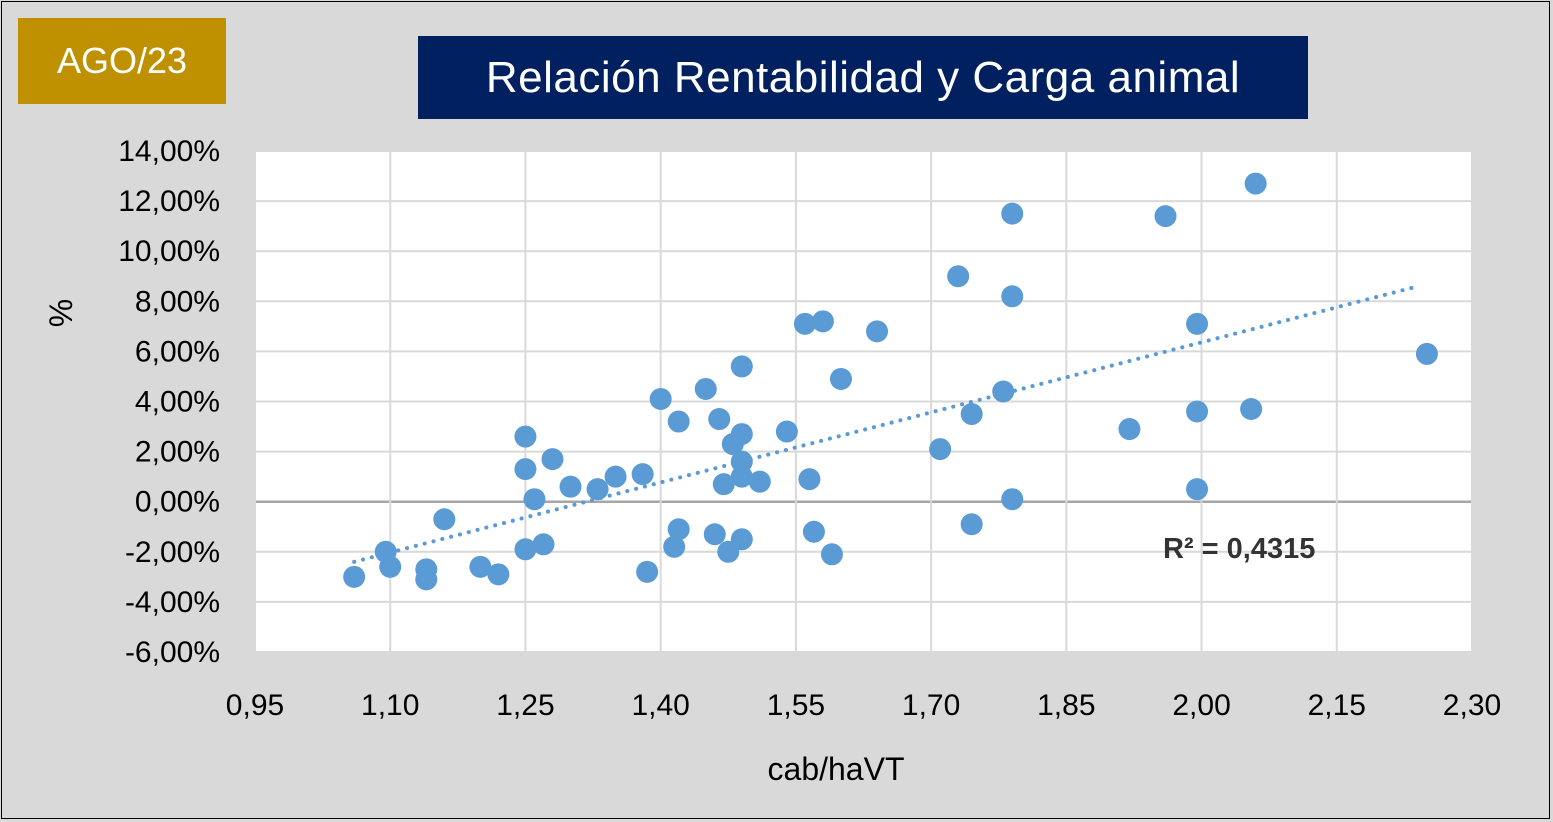 The width and height of the screenshot is (1553, 822). What do you see at coordinates (836, 769) in the screenshot?
I see `x-axis-title: cab/haVT` at bounding box center [836, 769].